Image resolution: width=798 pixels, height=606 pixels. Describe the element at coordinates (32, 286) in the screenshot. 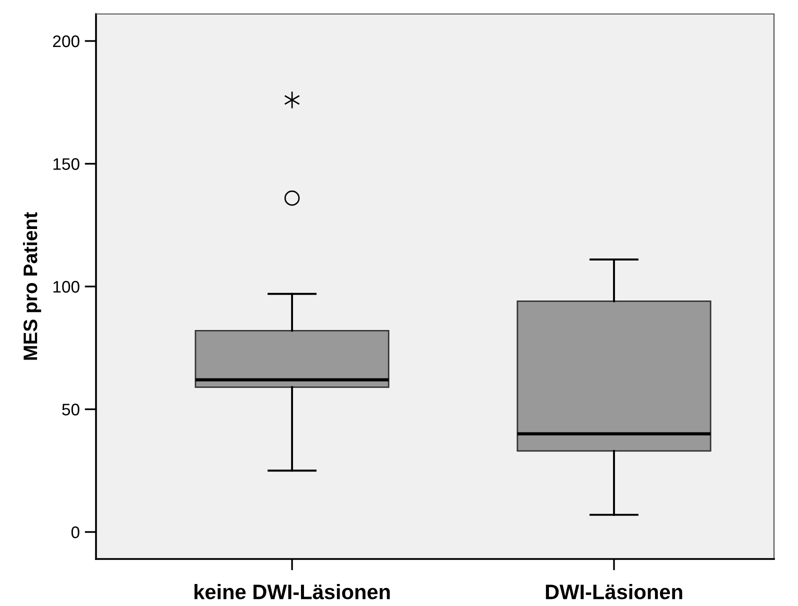

I see `y-axis-title: MES pro Patient` at that location.